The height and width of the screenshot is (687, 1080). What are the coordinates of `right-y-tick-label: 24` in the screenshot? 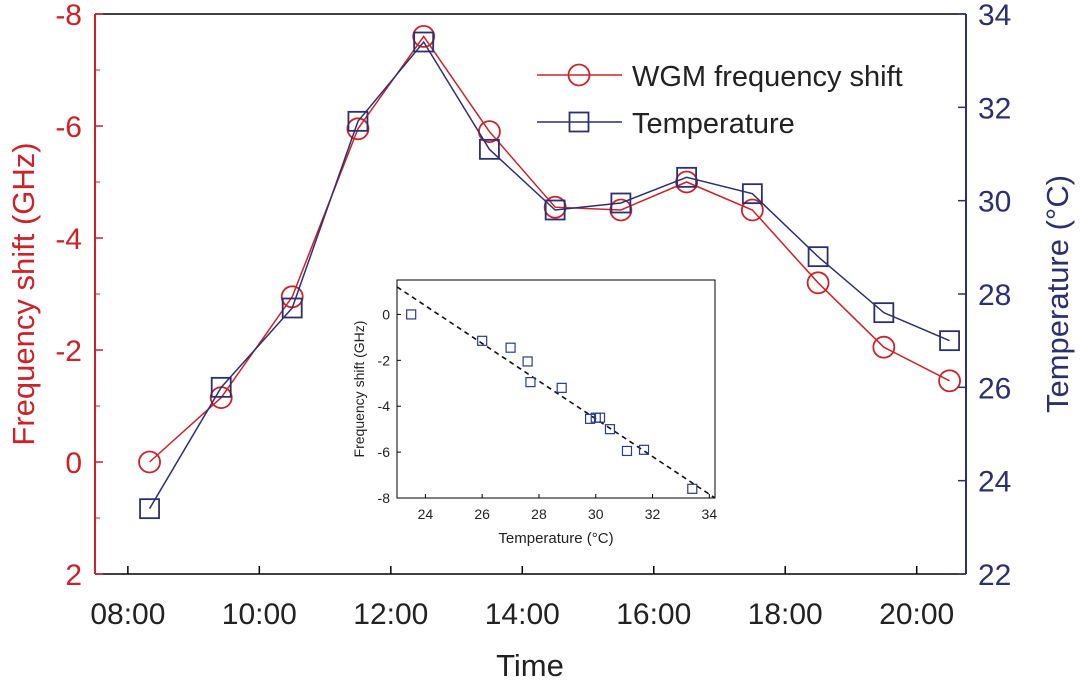 It's located at (994, 482).